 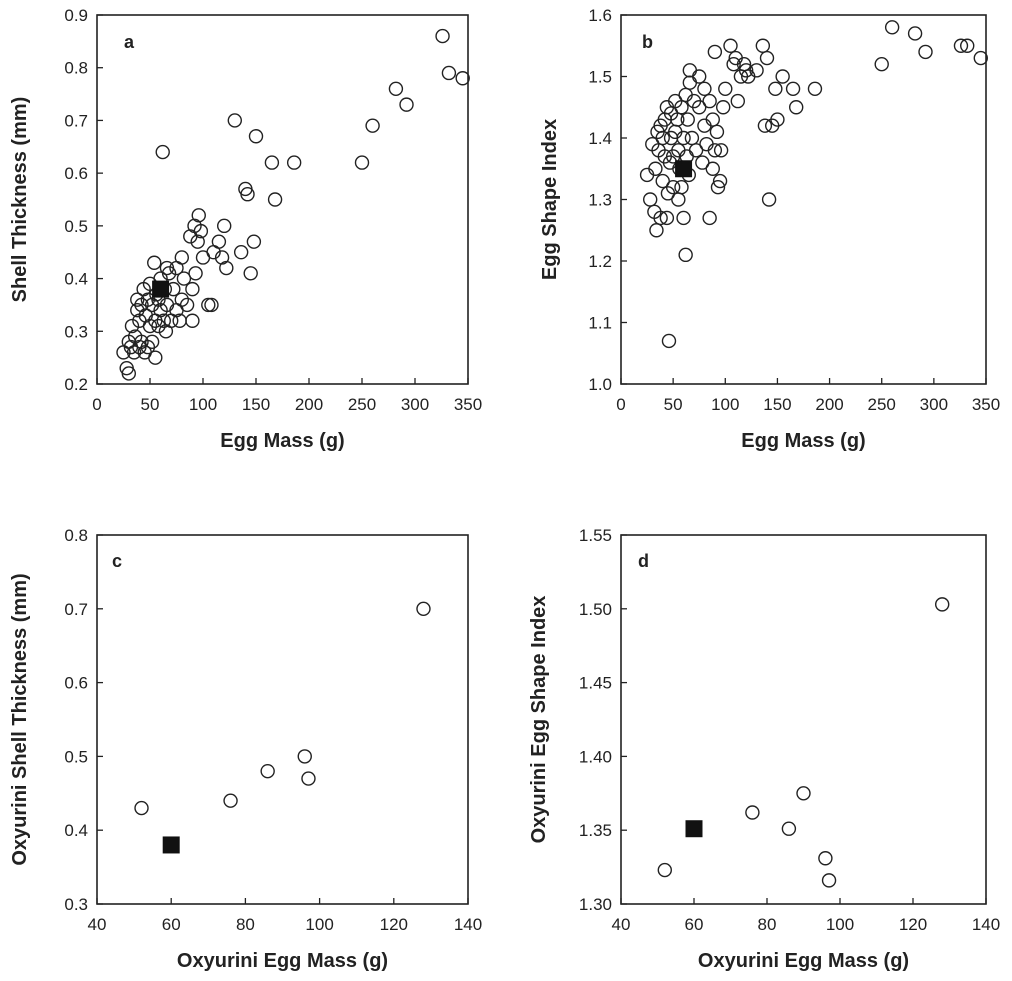 I want to click on y-tick-label: 1.1, so click(x=600, y=323).